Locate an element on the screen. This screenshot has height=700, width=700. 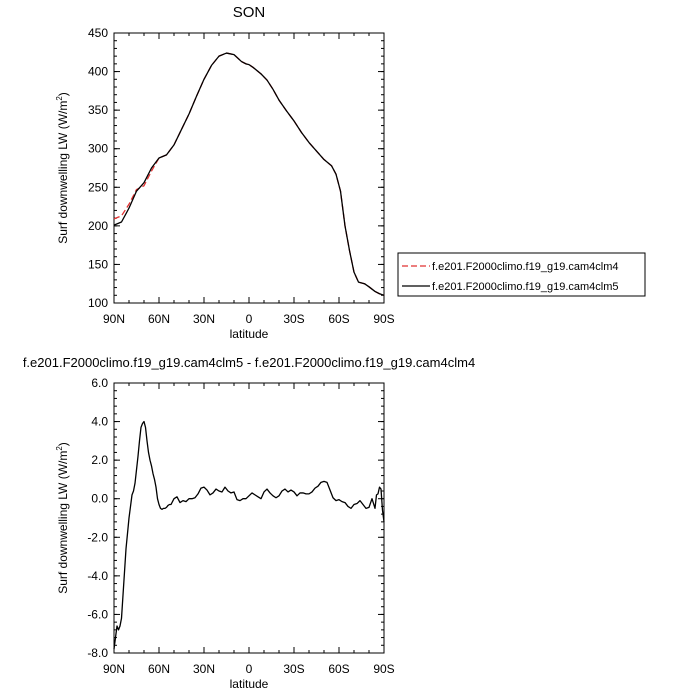
y-tick-label: 250 is located at coordinates (98, 187).